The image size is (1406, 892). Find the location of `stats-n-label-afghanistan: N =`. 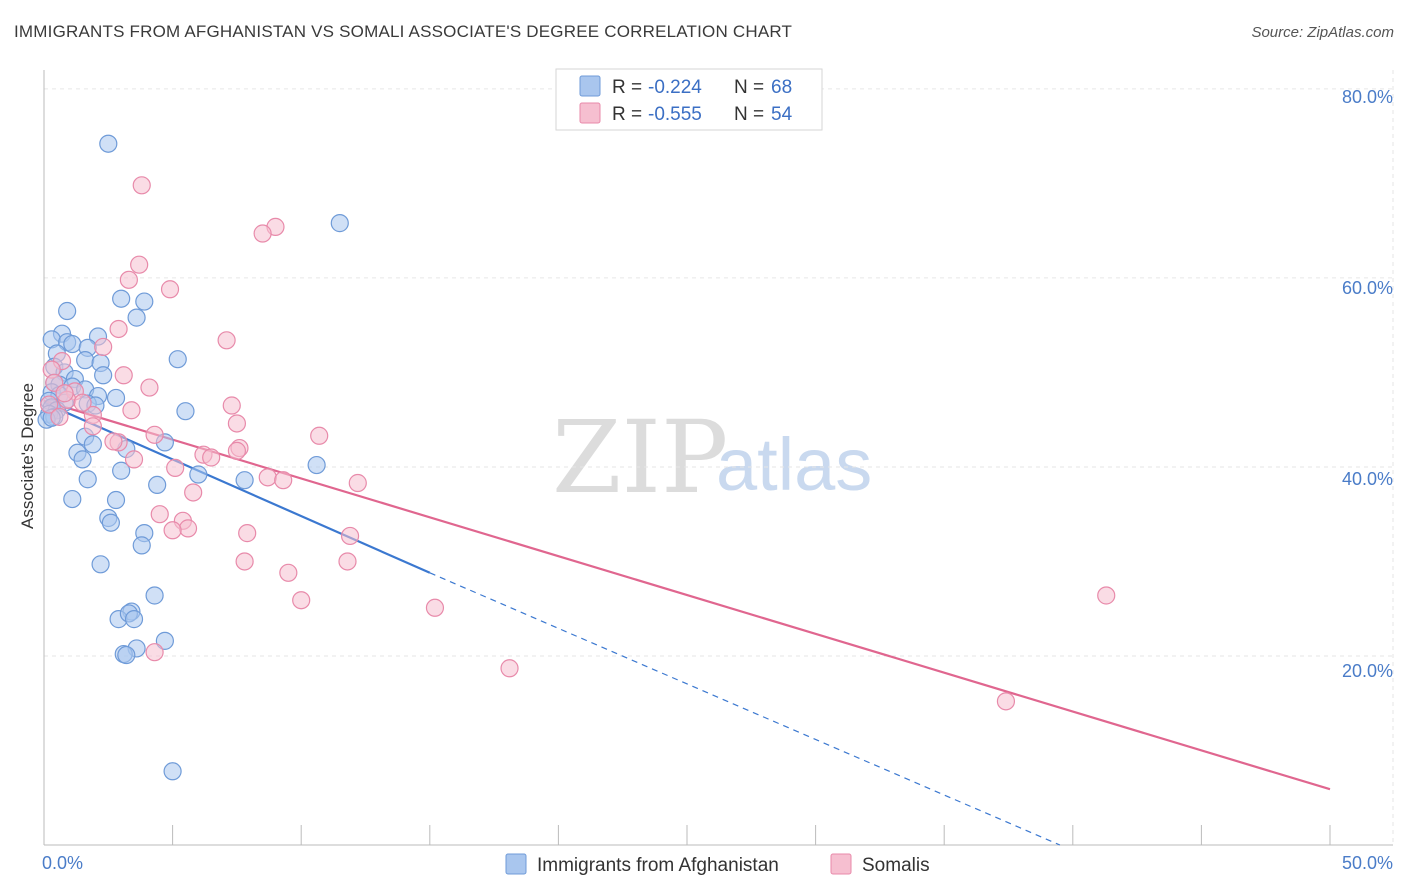

stats-n-label-afghanistan: N = is located at coordinates (749, 87).